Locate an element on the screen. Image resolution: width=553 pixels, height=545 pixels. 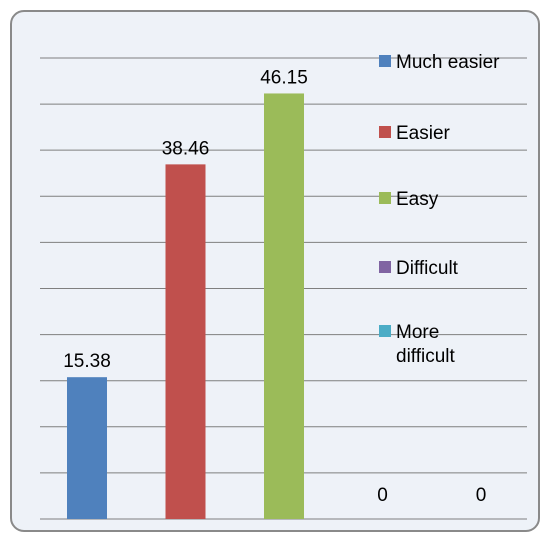
legend-label: Much easier is located at coordinates (448, 62).